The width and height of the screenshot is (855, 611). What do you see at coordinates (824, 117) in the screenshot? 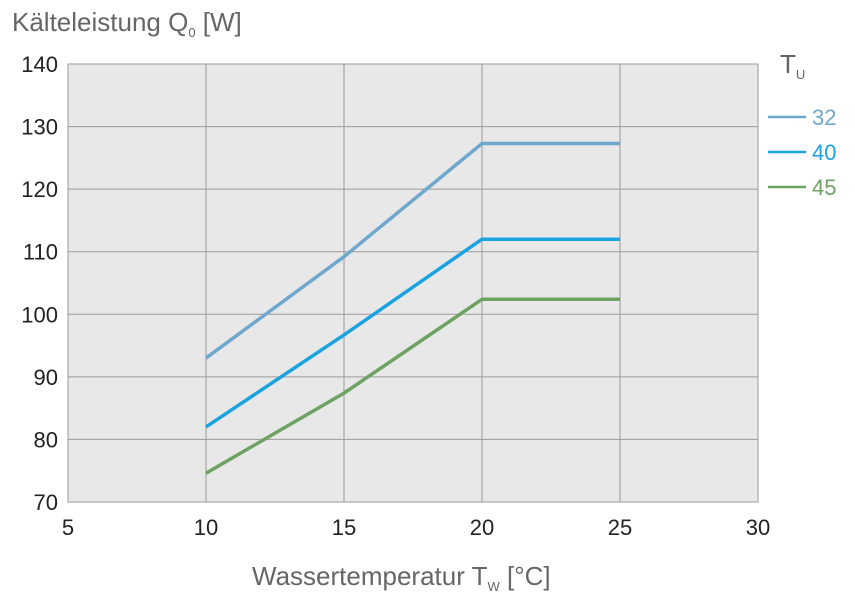
I see `legend-label-32: 32` at bounding box center [824, 117].